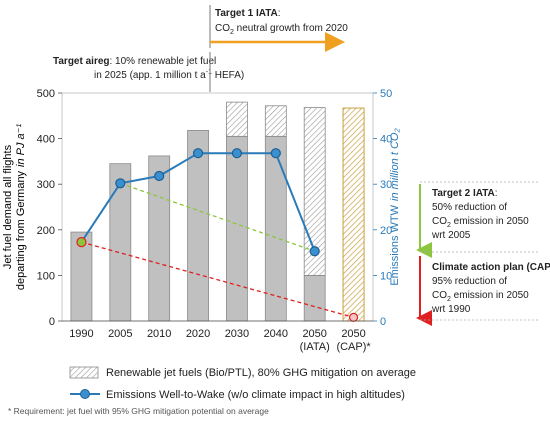  Describe the element at coordinates (386, 276) in the screenshot. I see `y-right-tick-label-1: 10` at that location.